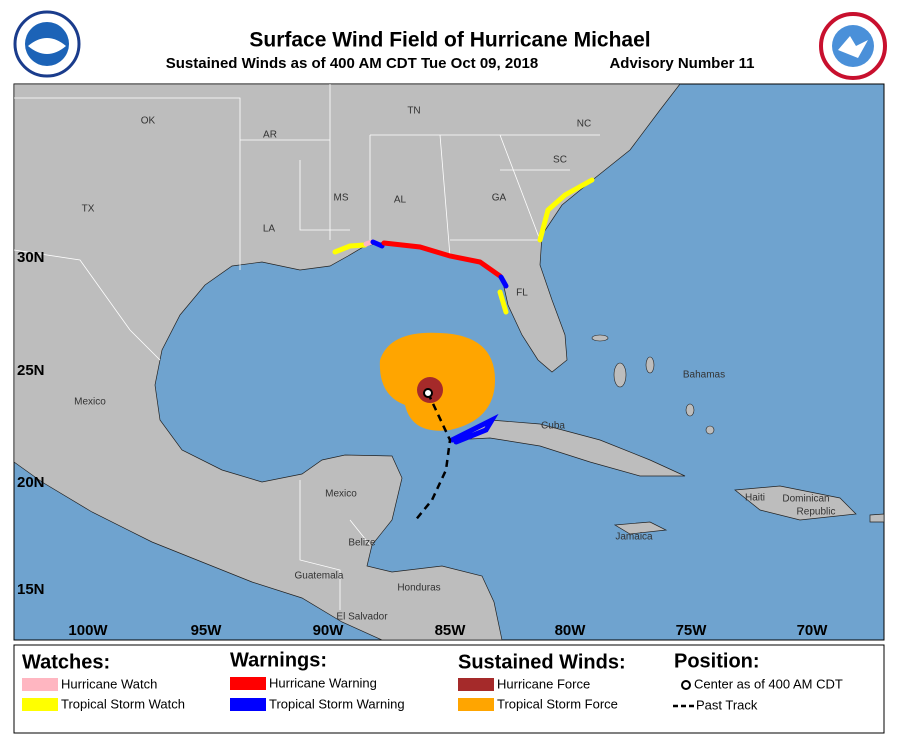 The image size is (897, 738). Describe the element at coordinates (329, 630) in the screenshot. I see `lon-label: 90W` at that location.